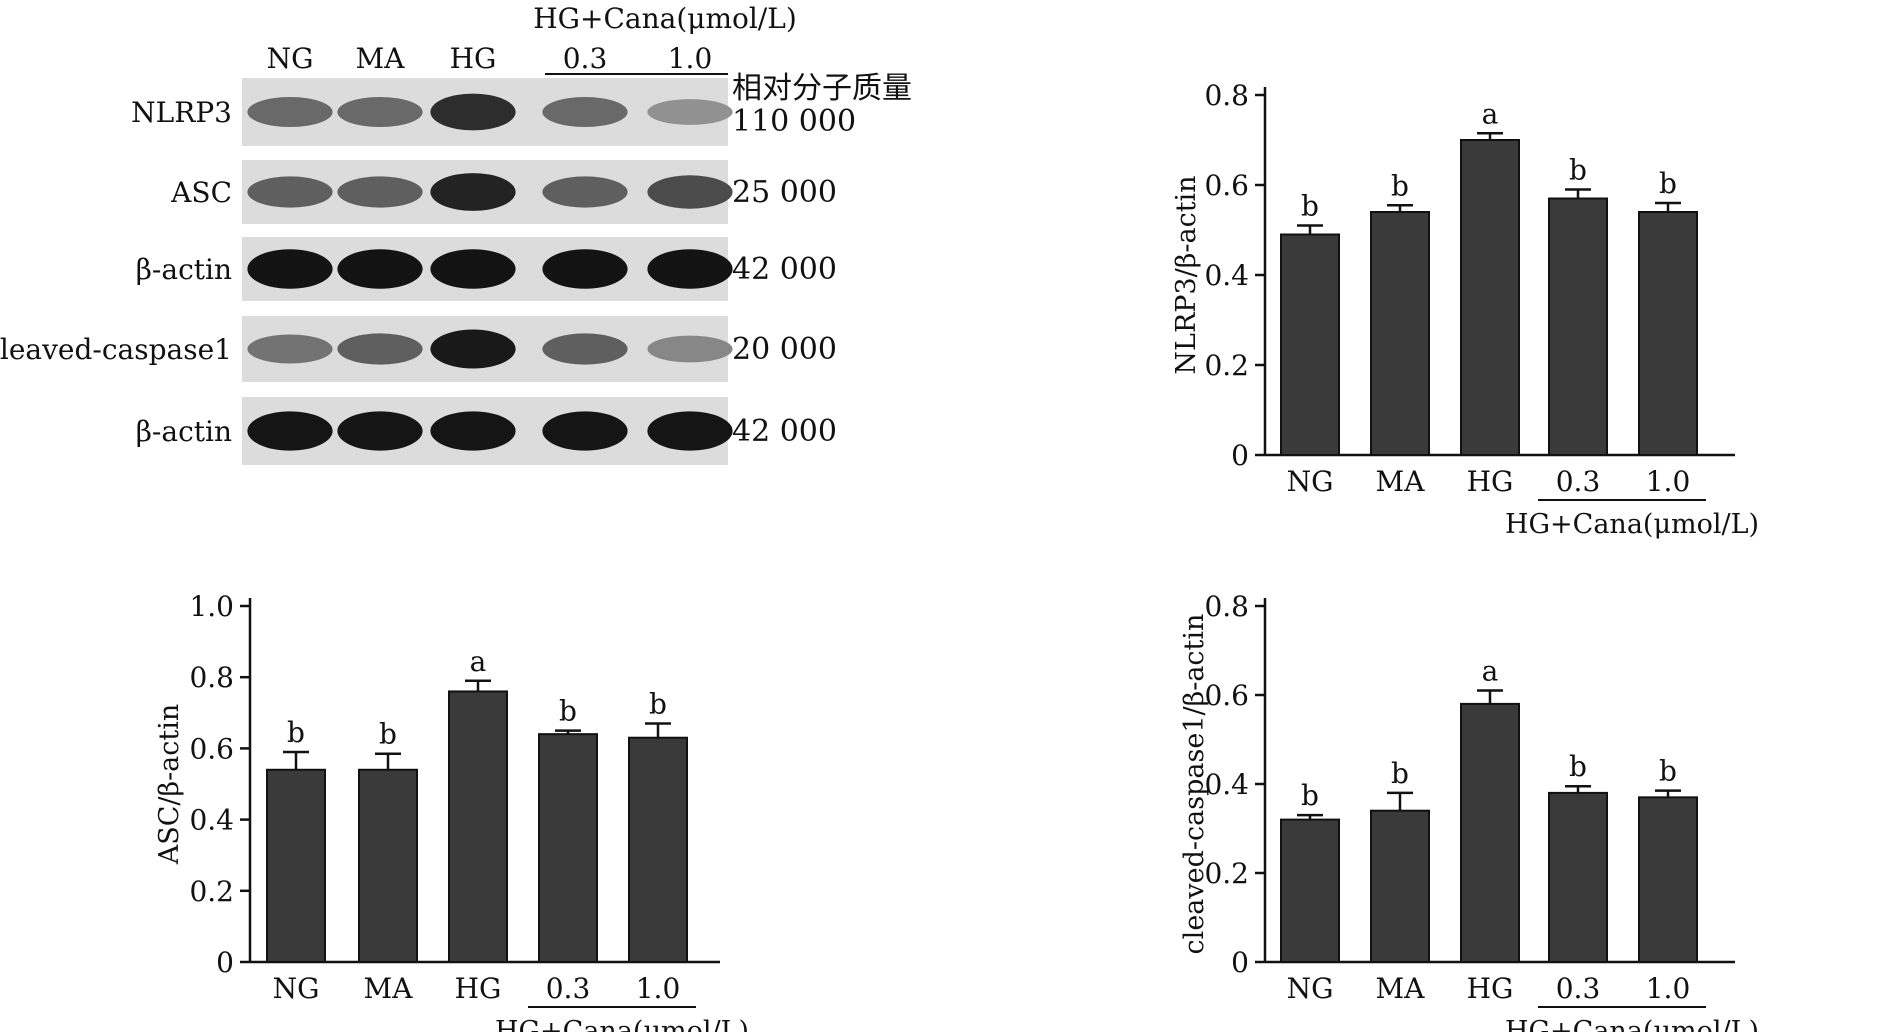 This screenshot has width=1886, height=1032. Describe the element at coordinates (290, 58) in the screenshot. I see `blot-lane-label: NG` at that location.